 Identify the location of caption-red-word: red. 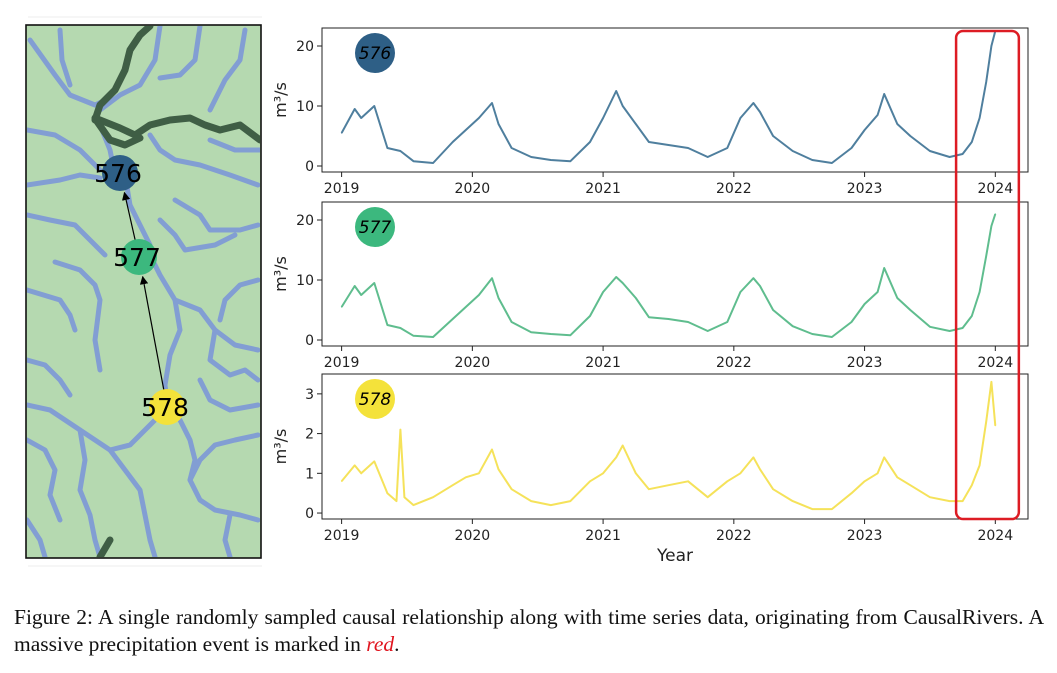
(380, 644).